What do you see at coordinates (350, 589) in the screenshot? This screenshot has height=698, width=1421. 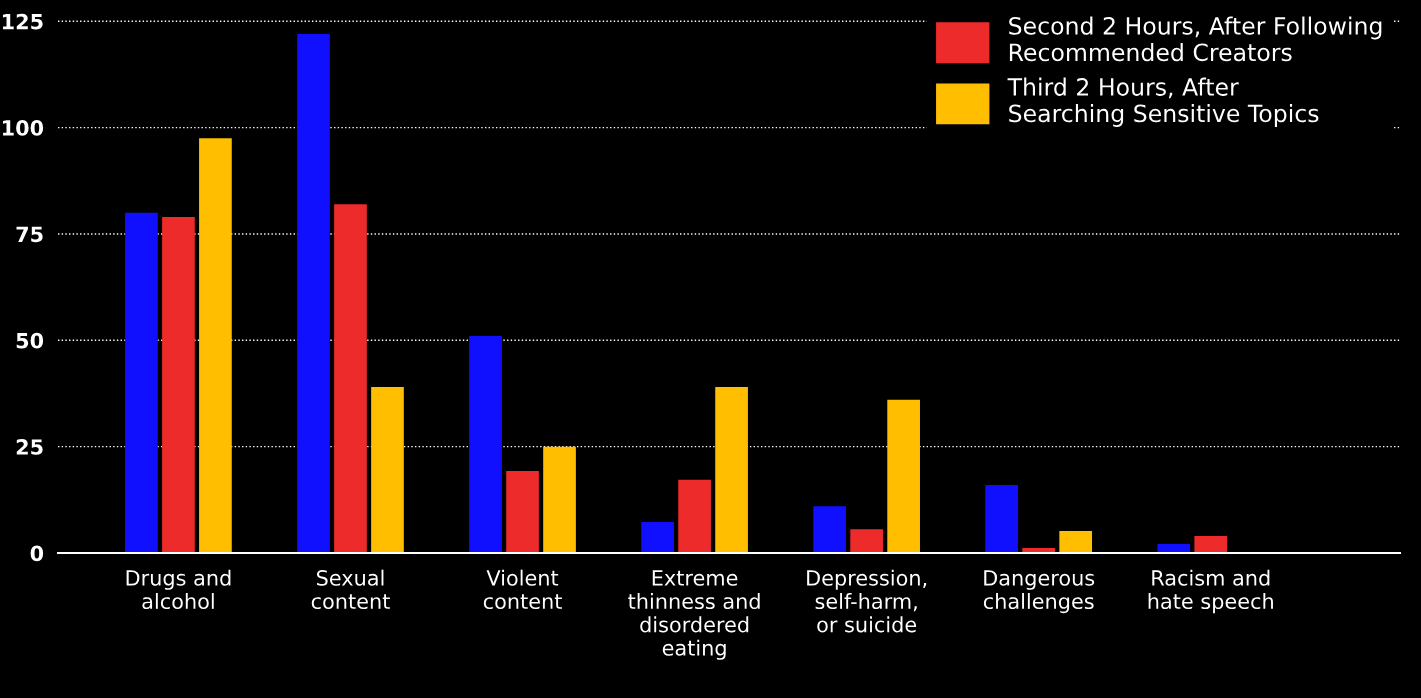 I see `x-tick-label: Sexual content` at bounding box center [350, 589].